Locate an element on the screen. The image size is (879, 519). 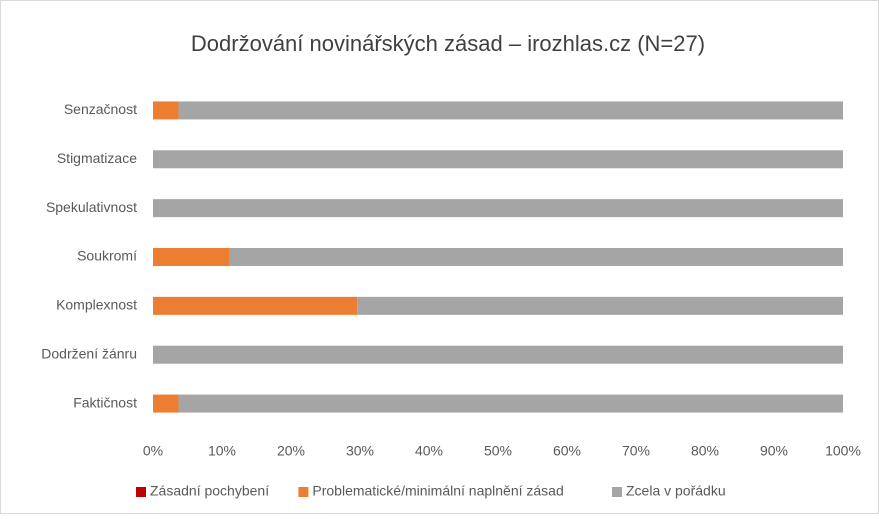
x-tick-label: 80% is located at coordinates (705, 451).